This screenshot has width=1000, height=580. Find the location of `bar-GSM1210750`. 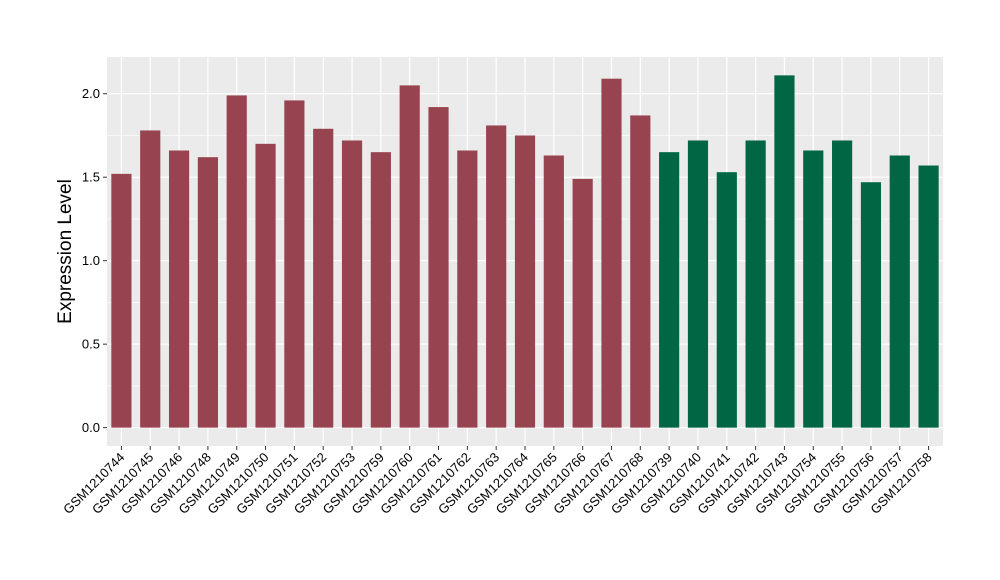

bar-GSM1210750 is located at coordinates (265, 285).